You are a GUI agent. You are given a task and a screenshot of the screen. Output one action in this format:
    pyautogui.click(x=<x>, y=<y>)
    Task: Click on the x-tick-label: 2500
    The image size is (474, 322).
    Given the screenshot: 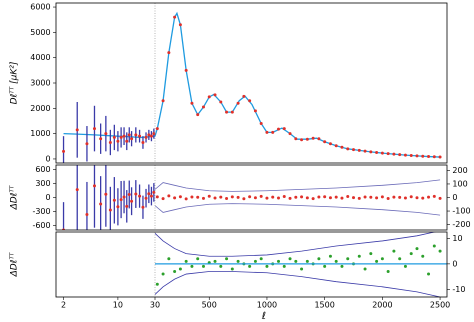 What is the action you would take?
    pyautogui.click(x=440, y=305)
    